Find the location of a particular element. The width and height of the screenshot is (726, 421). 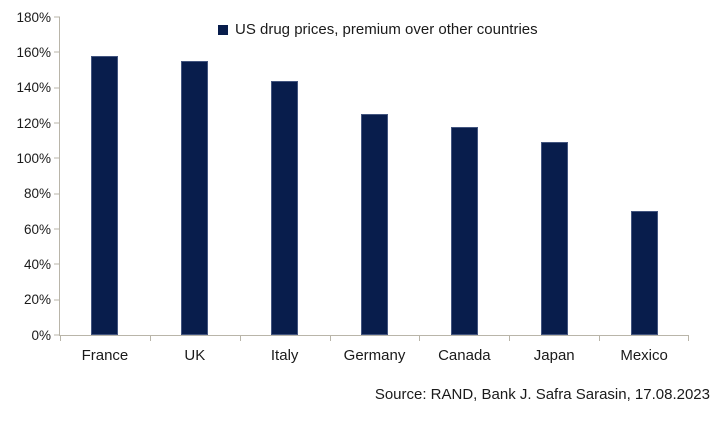

legend-marker-icon is located at coordinates (223, 29).